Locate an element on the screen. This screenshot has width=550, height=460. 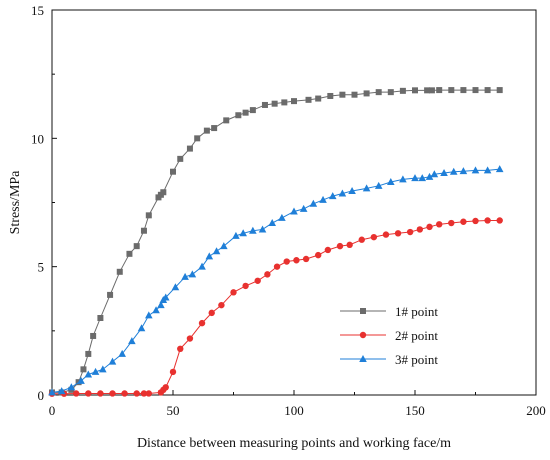
legend-item-3: 3# point is located at coordinates (389, 359).